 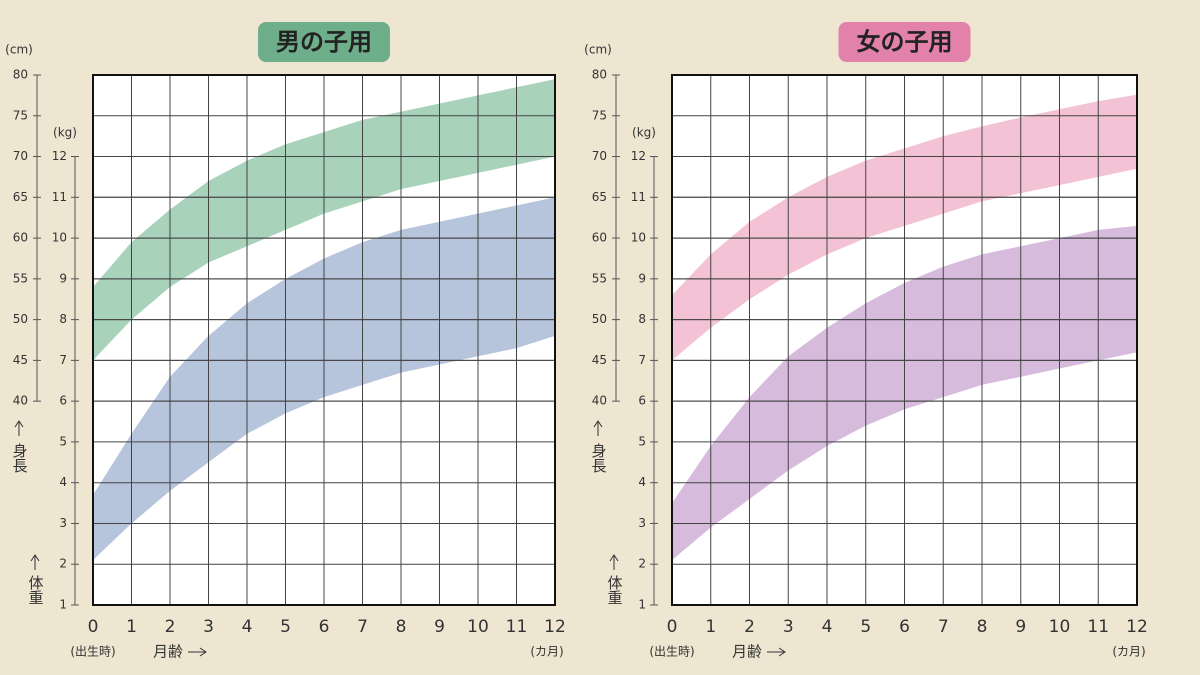 I want to click on chart-title: 女の子用, so click(x=905, y=42).